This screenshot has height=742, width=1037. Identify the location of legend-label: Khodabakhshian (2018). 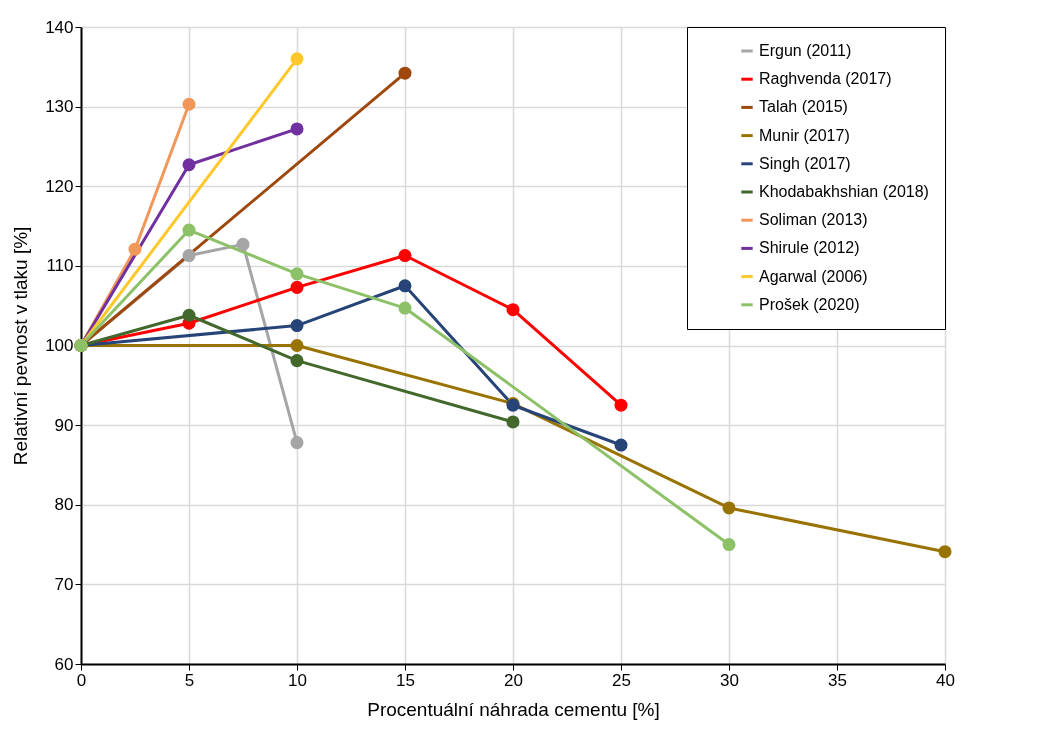
(844, 191).